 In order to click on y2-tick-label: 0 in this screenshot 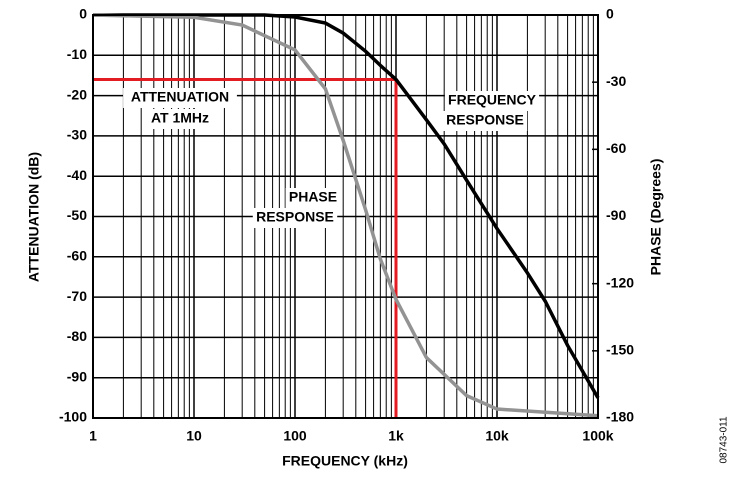, I will do `click(610, 14)`.